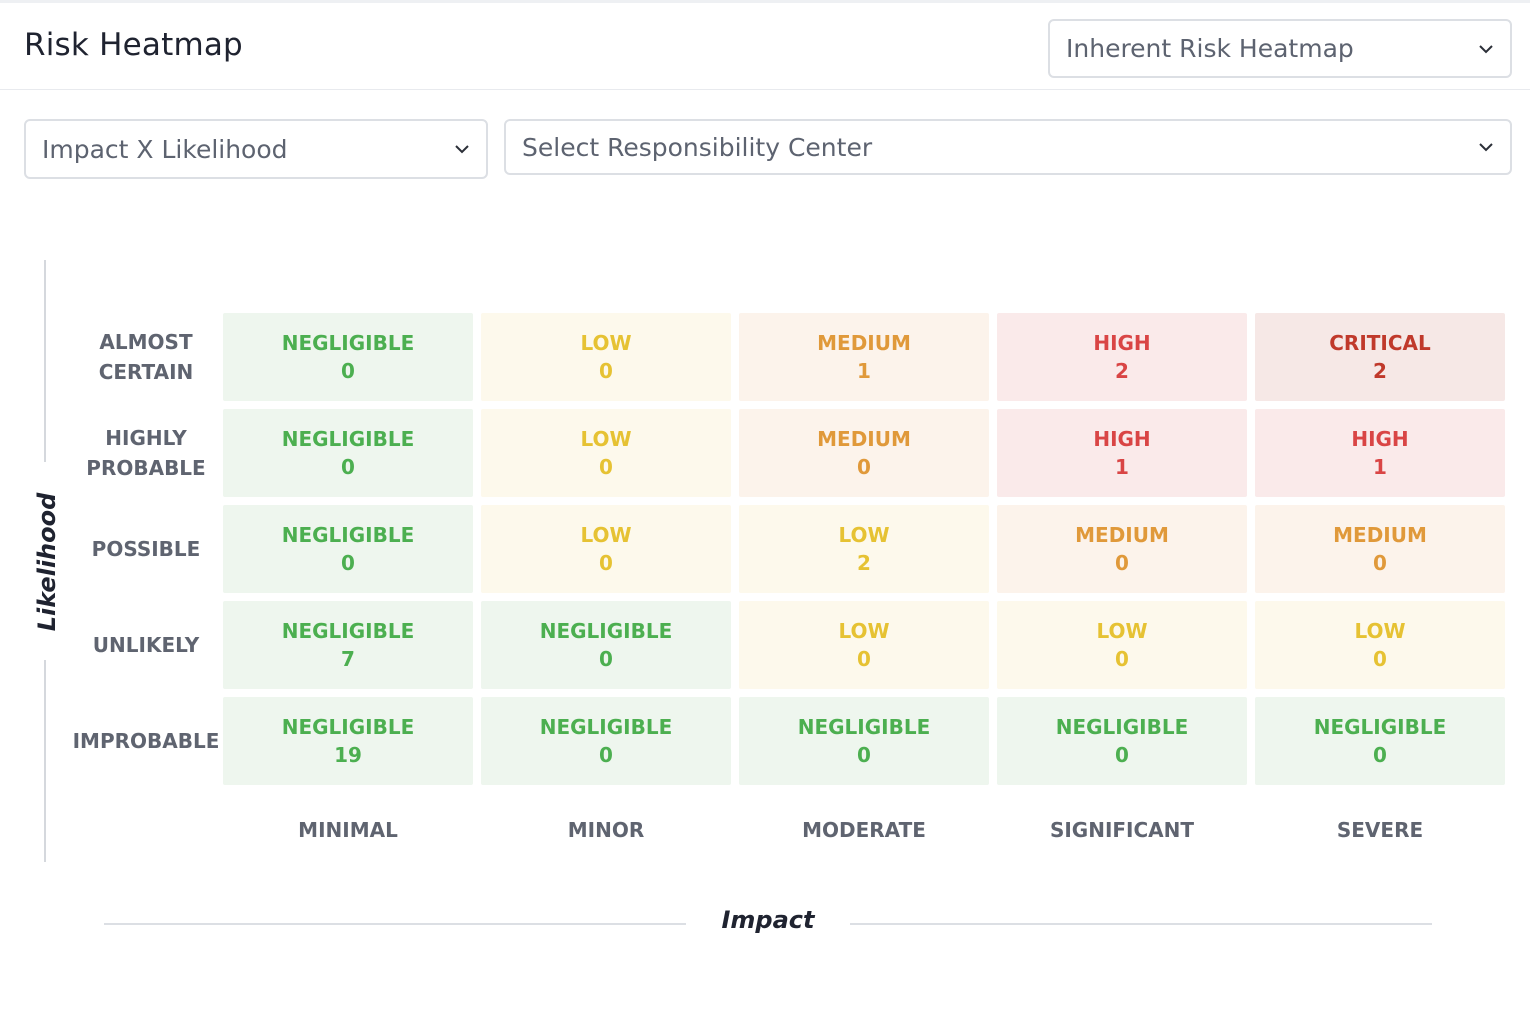 The height and width of the screenshot is (1030, 1530). I want to click on x-axis-line-right, so click(1141, 924).